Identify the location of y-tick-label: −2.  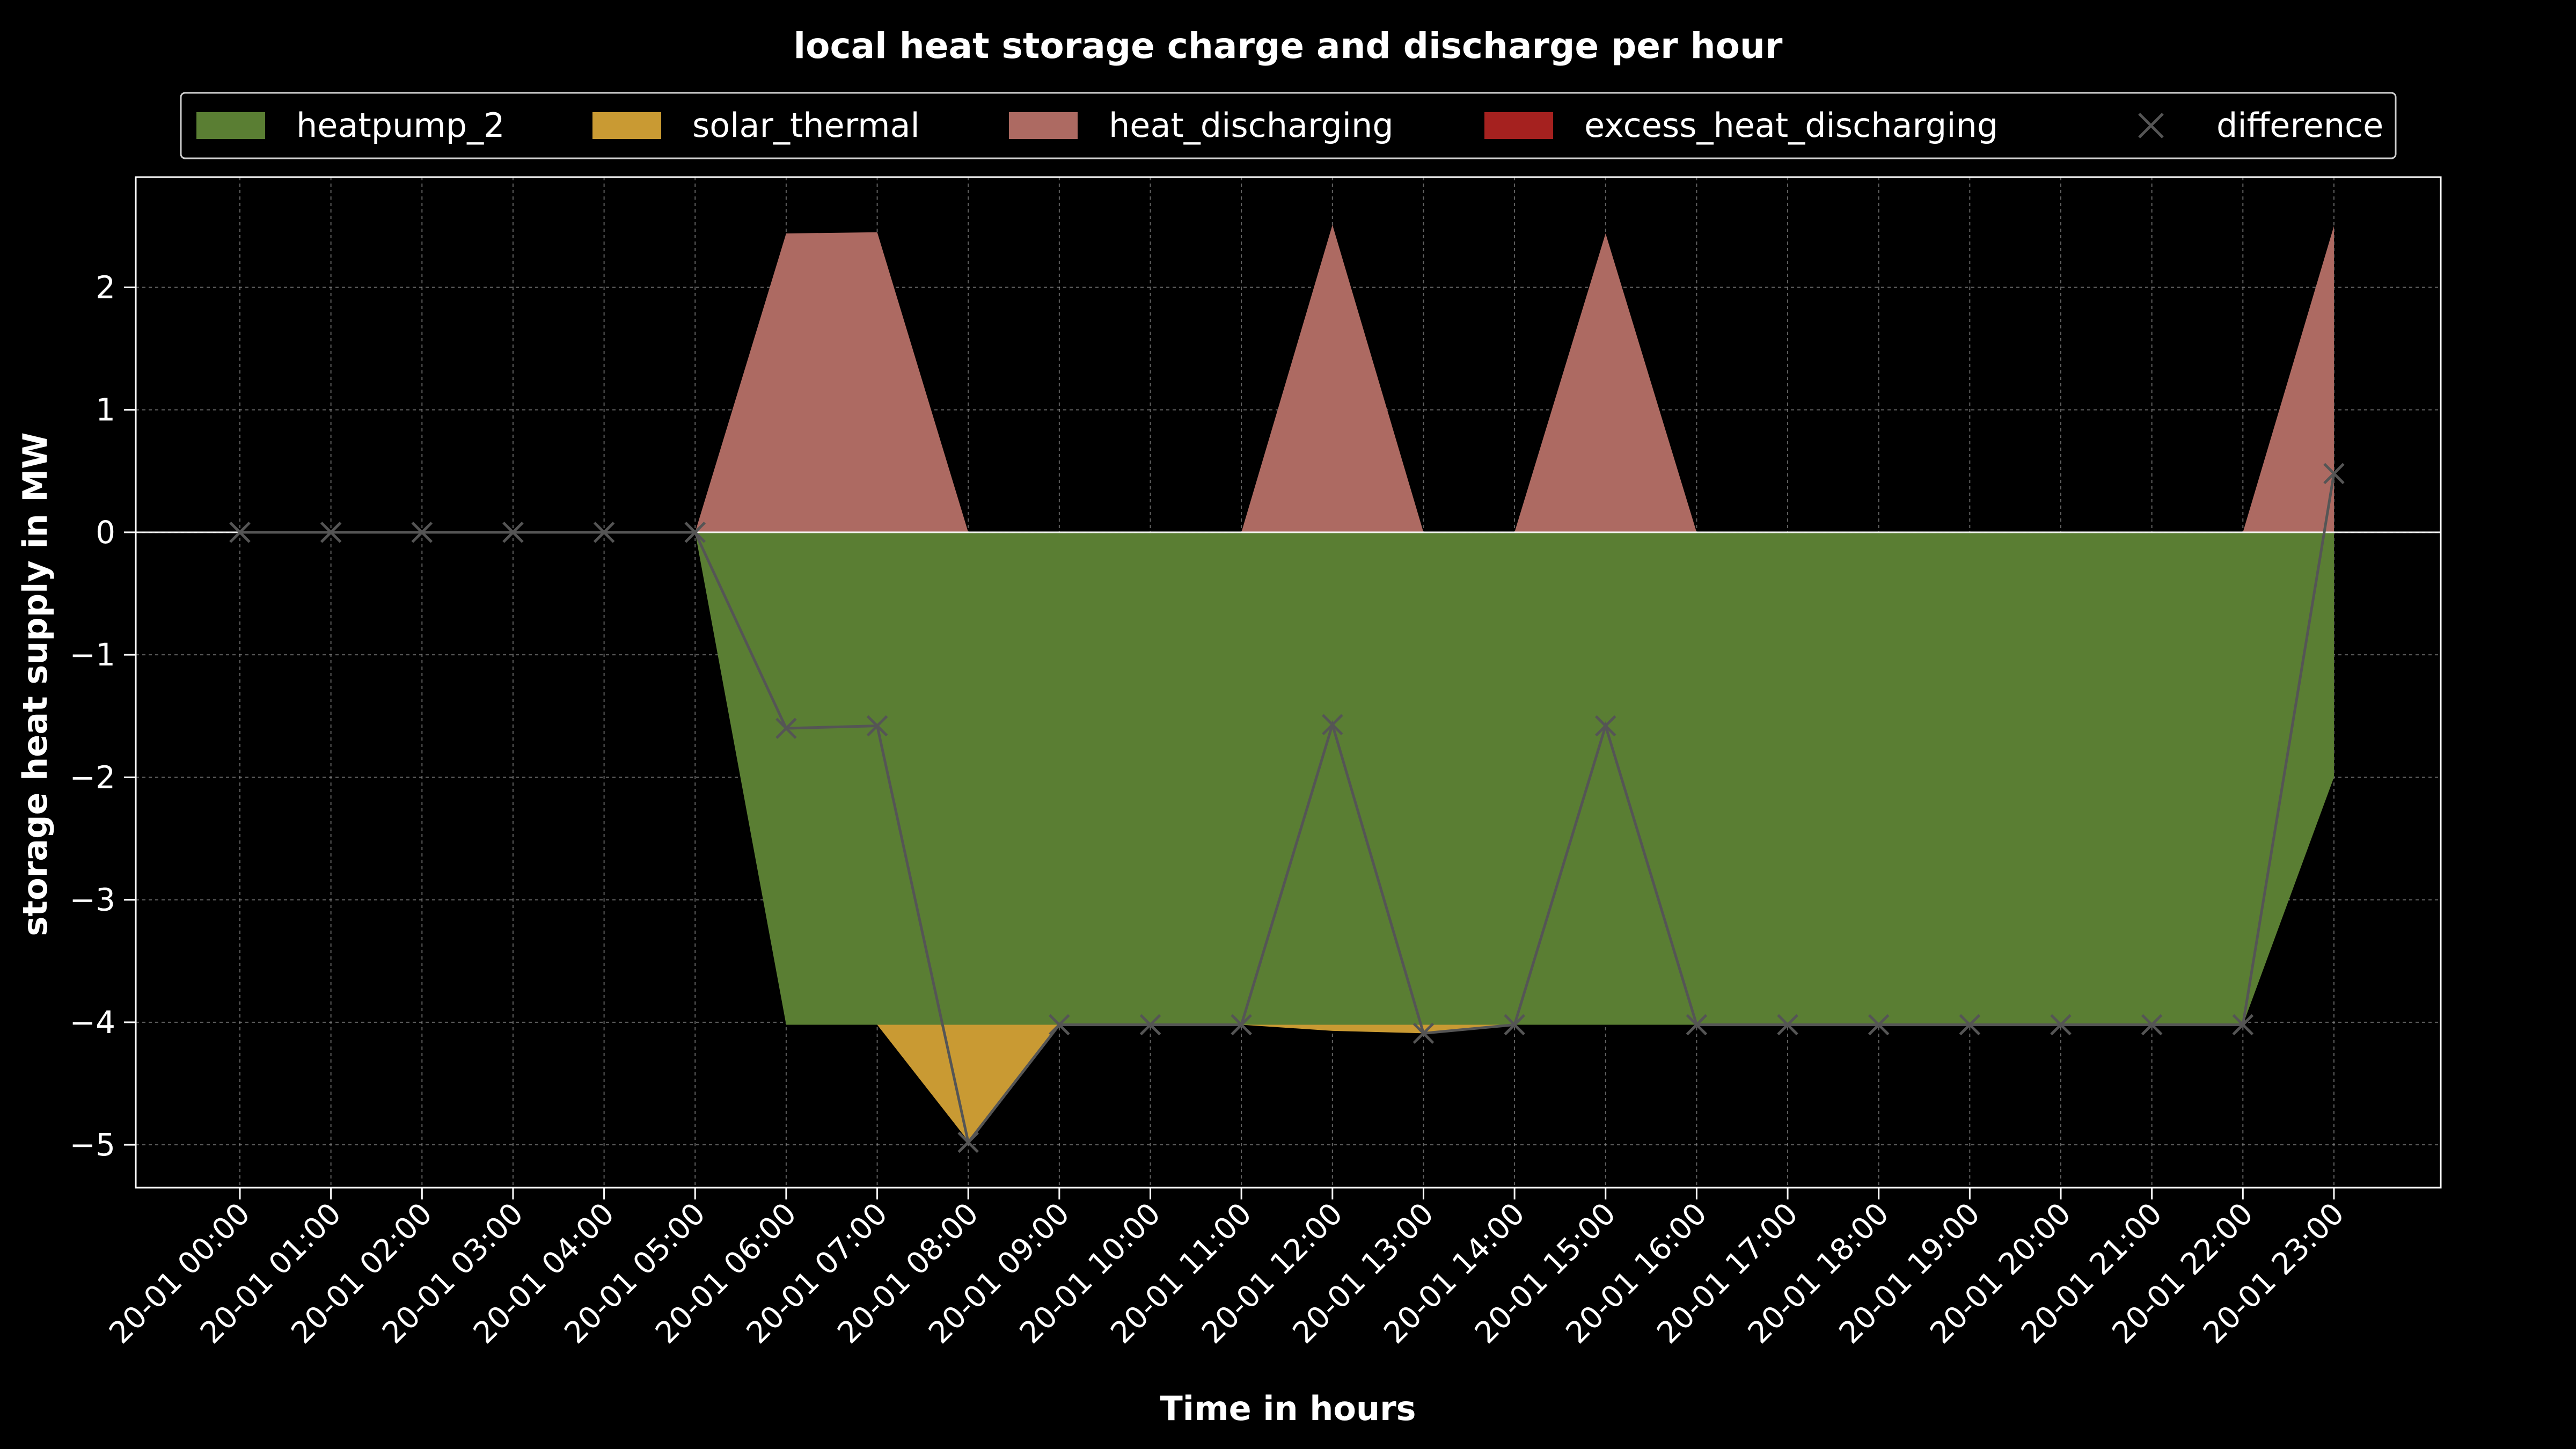
(93, 777).